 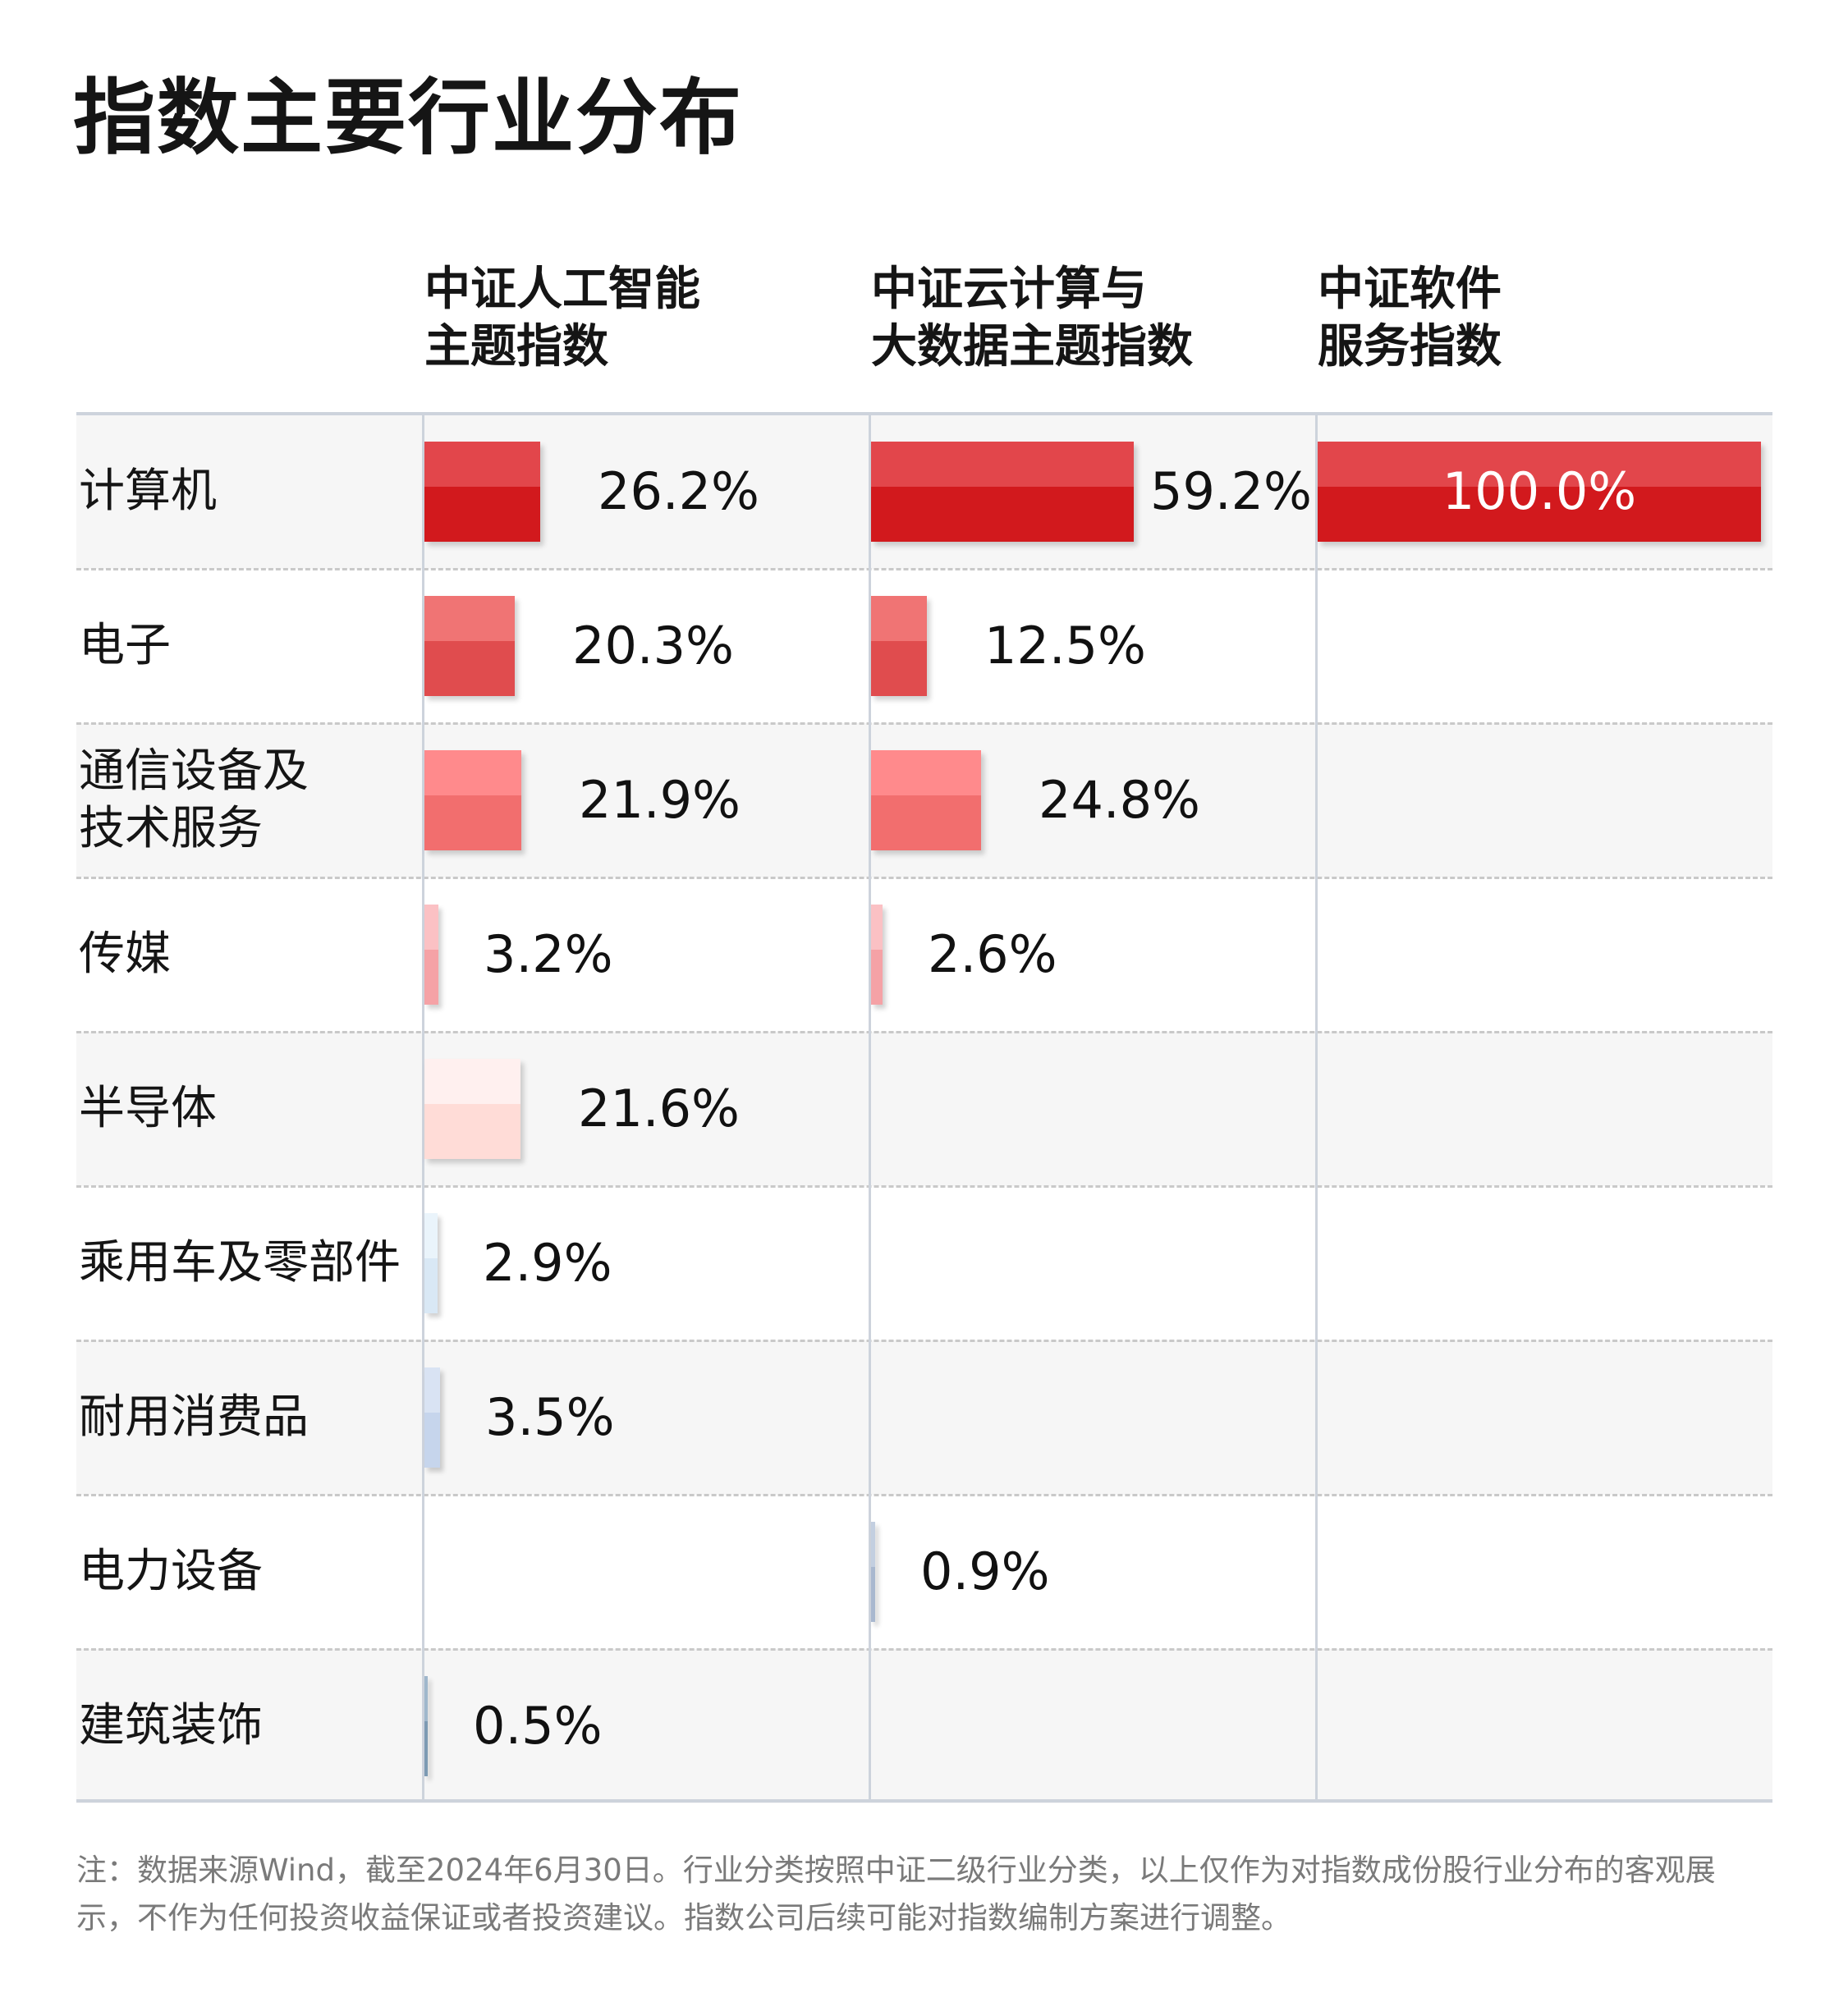 I want to click on bar-value-label: 3.5%, so click(x=550, y=1417).